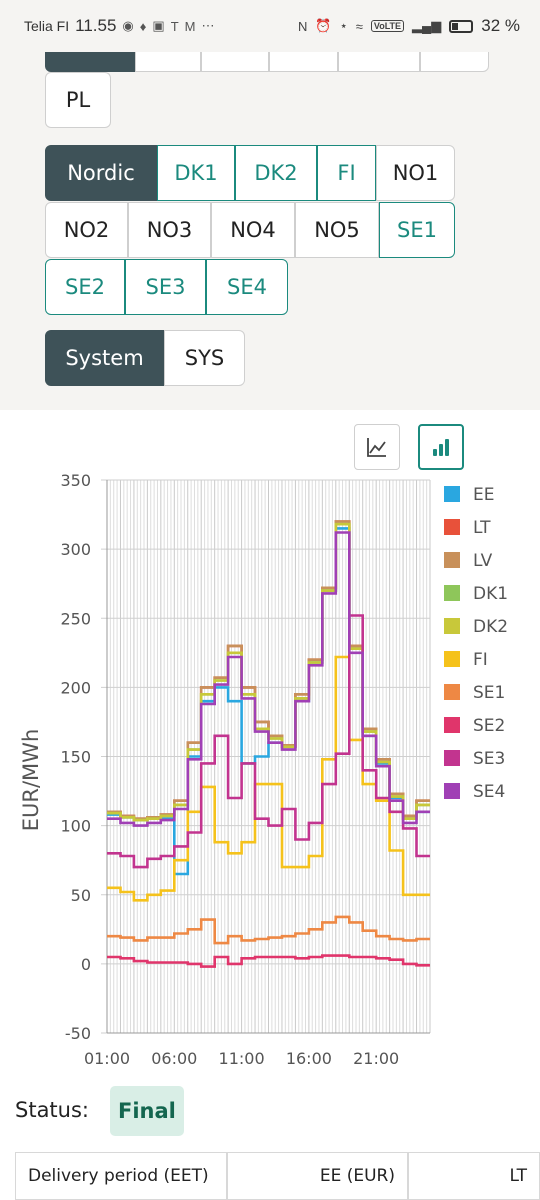  I want to click on area-button-sys: SYS, so click(204, 358).